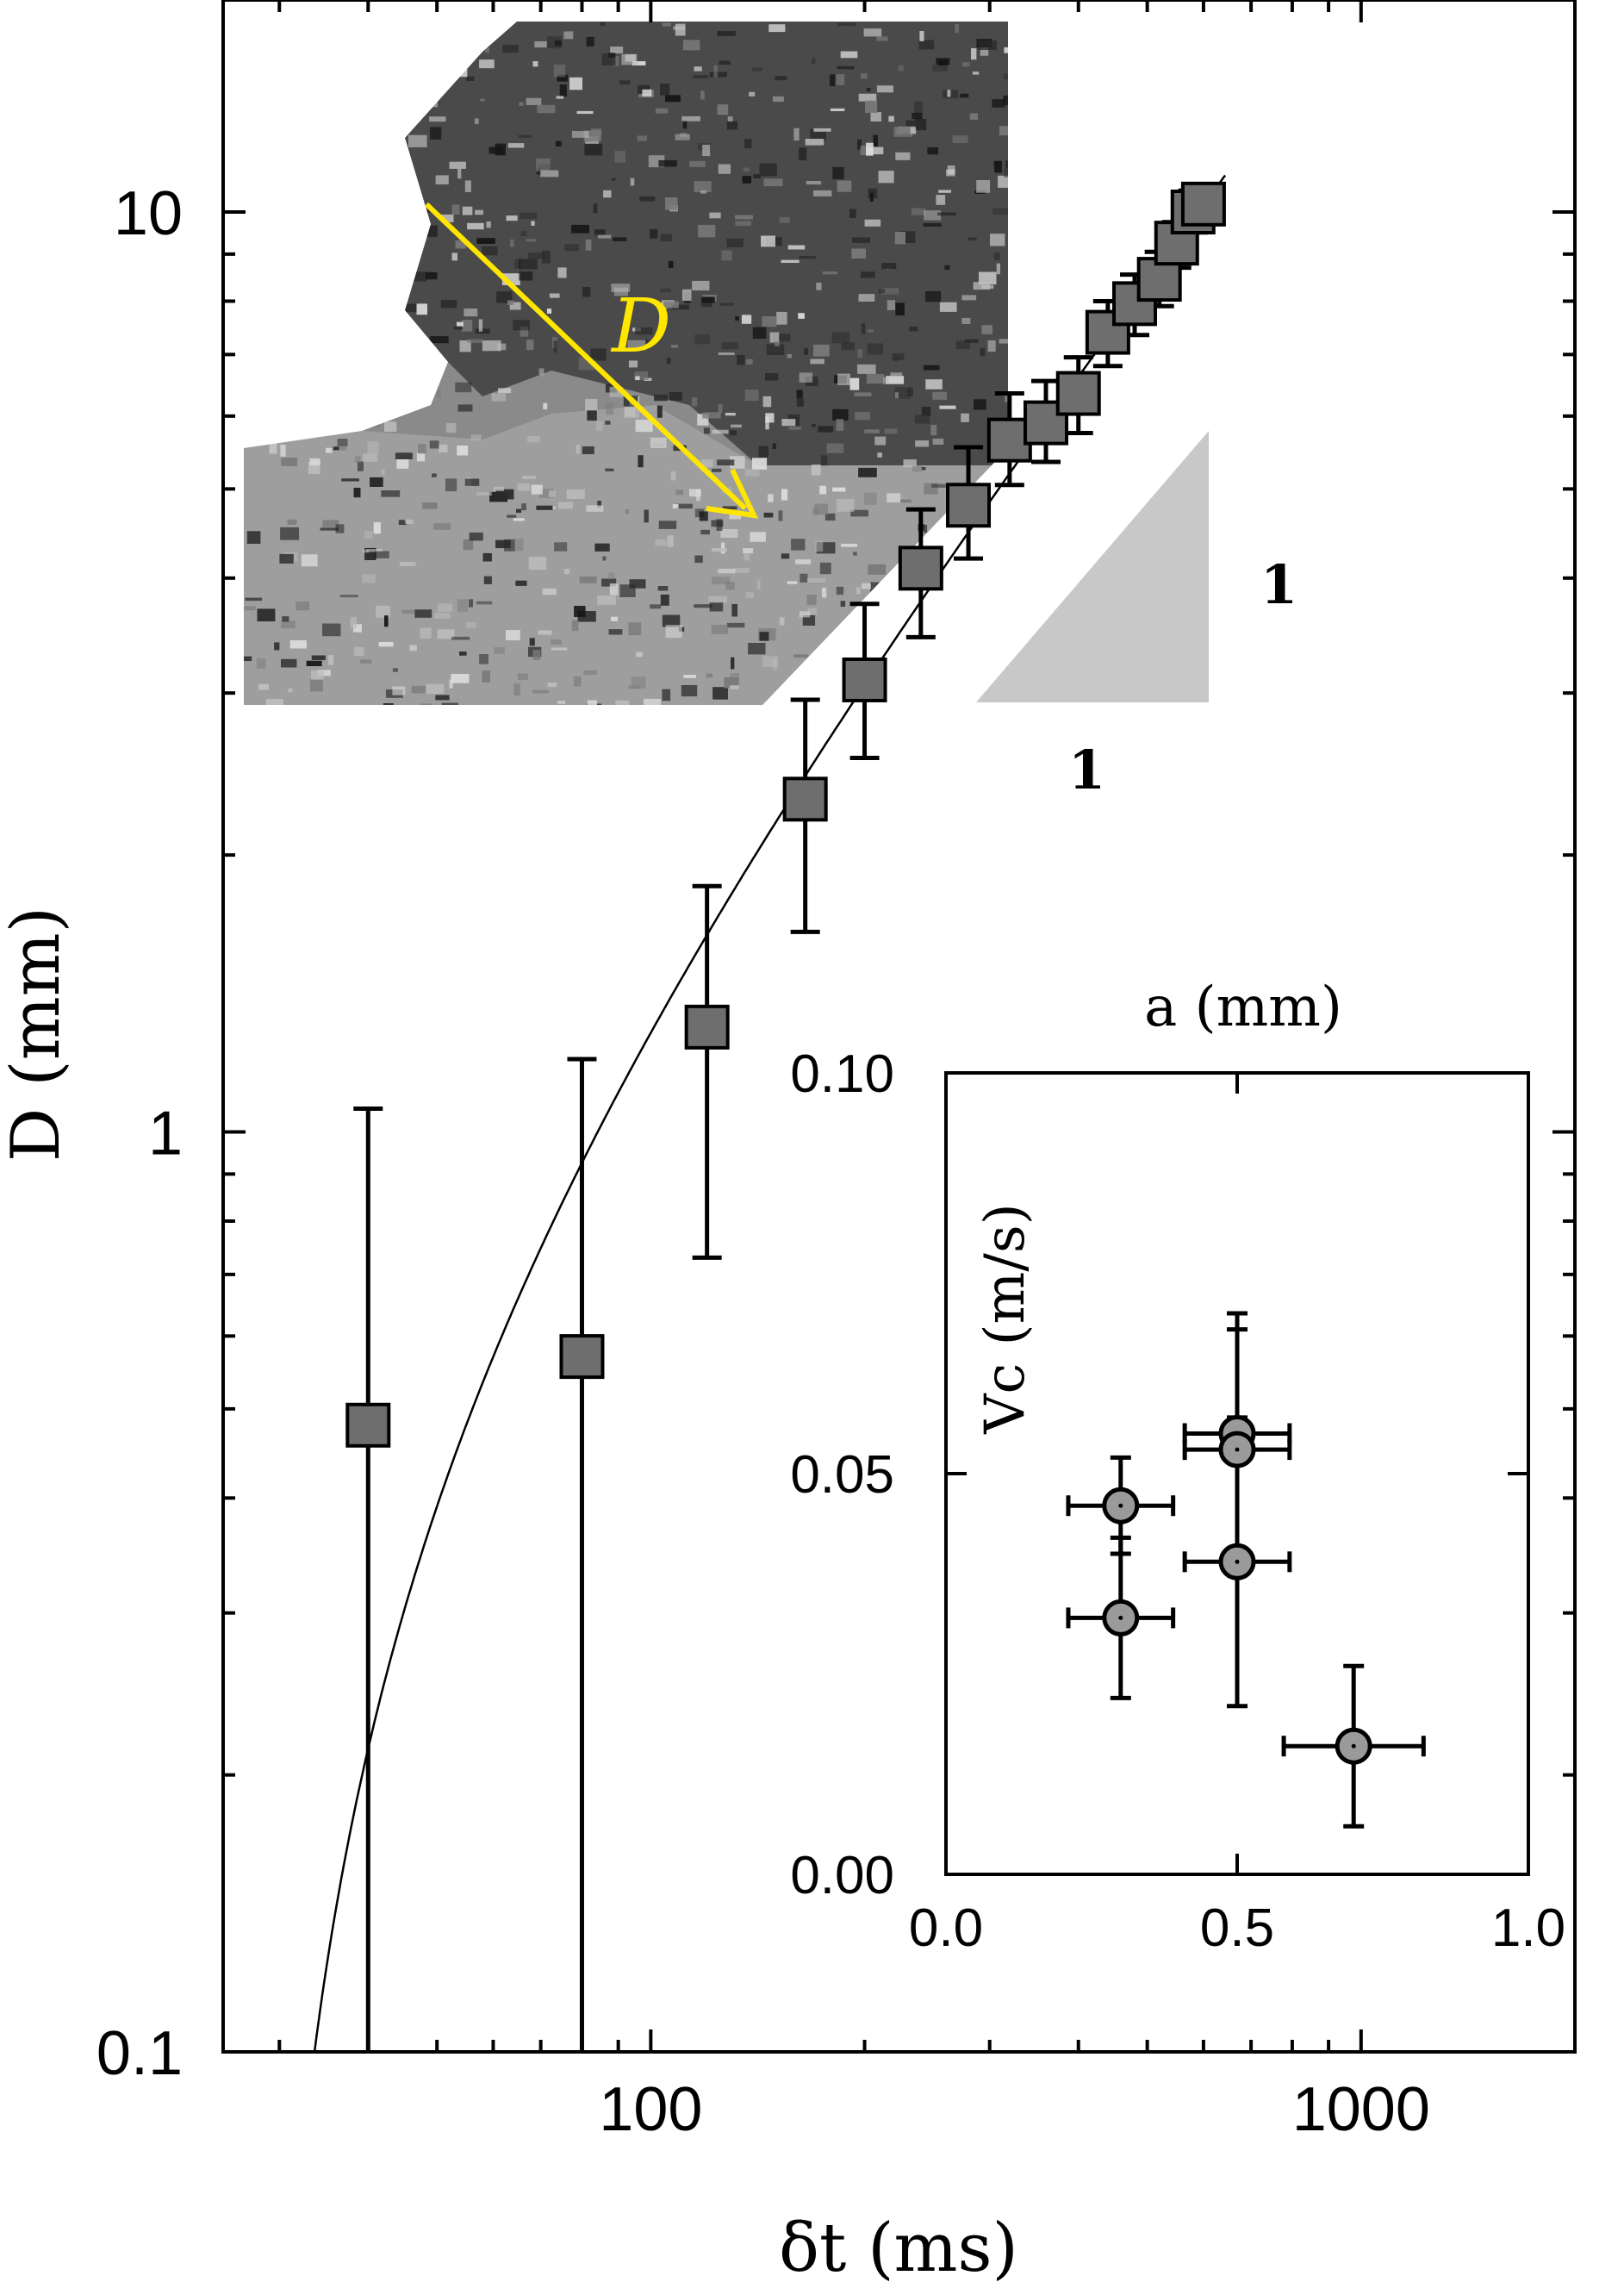 This screenshot has width=1624, height=2288. Describe the element at coordinates (899, 2248) in the screenshot. I see `main-x-axis-label: δt (ms)` at that location.